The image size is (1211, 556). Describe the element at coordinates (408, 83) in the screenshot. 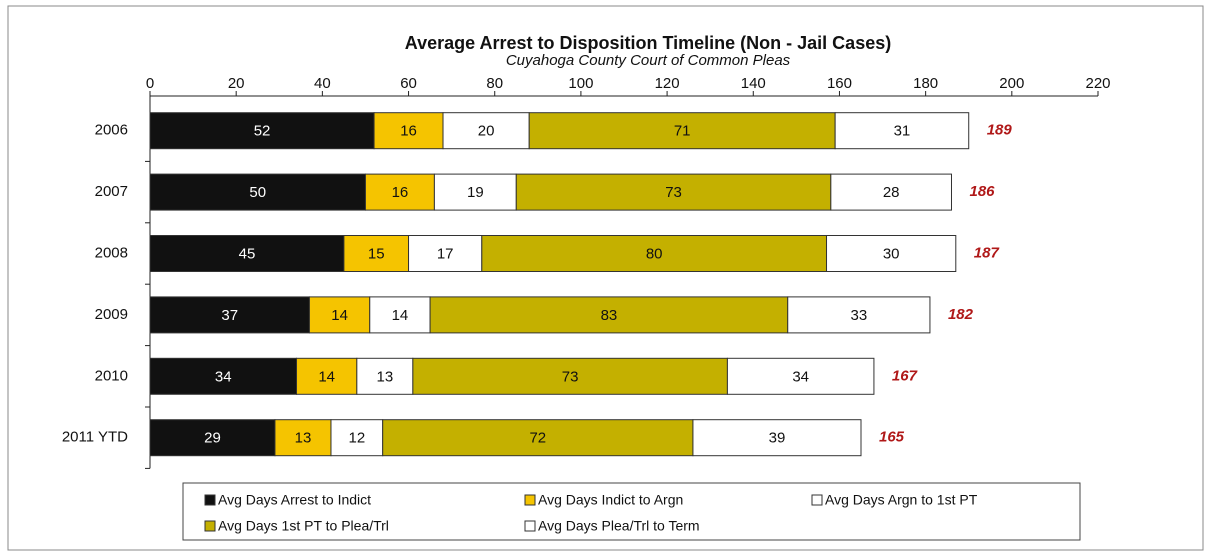

I see `x-tick-label: 60` at that location.